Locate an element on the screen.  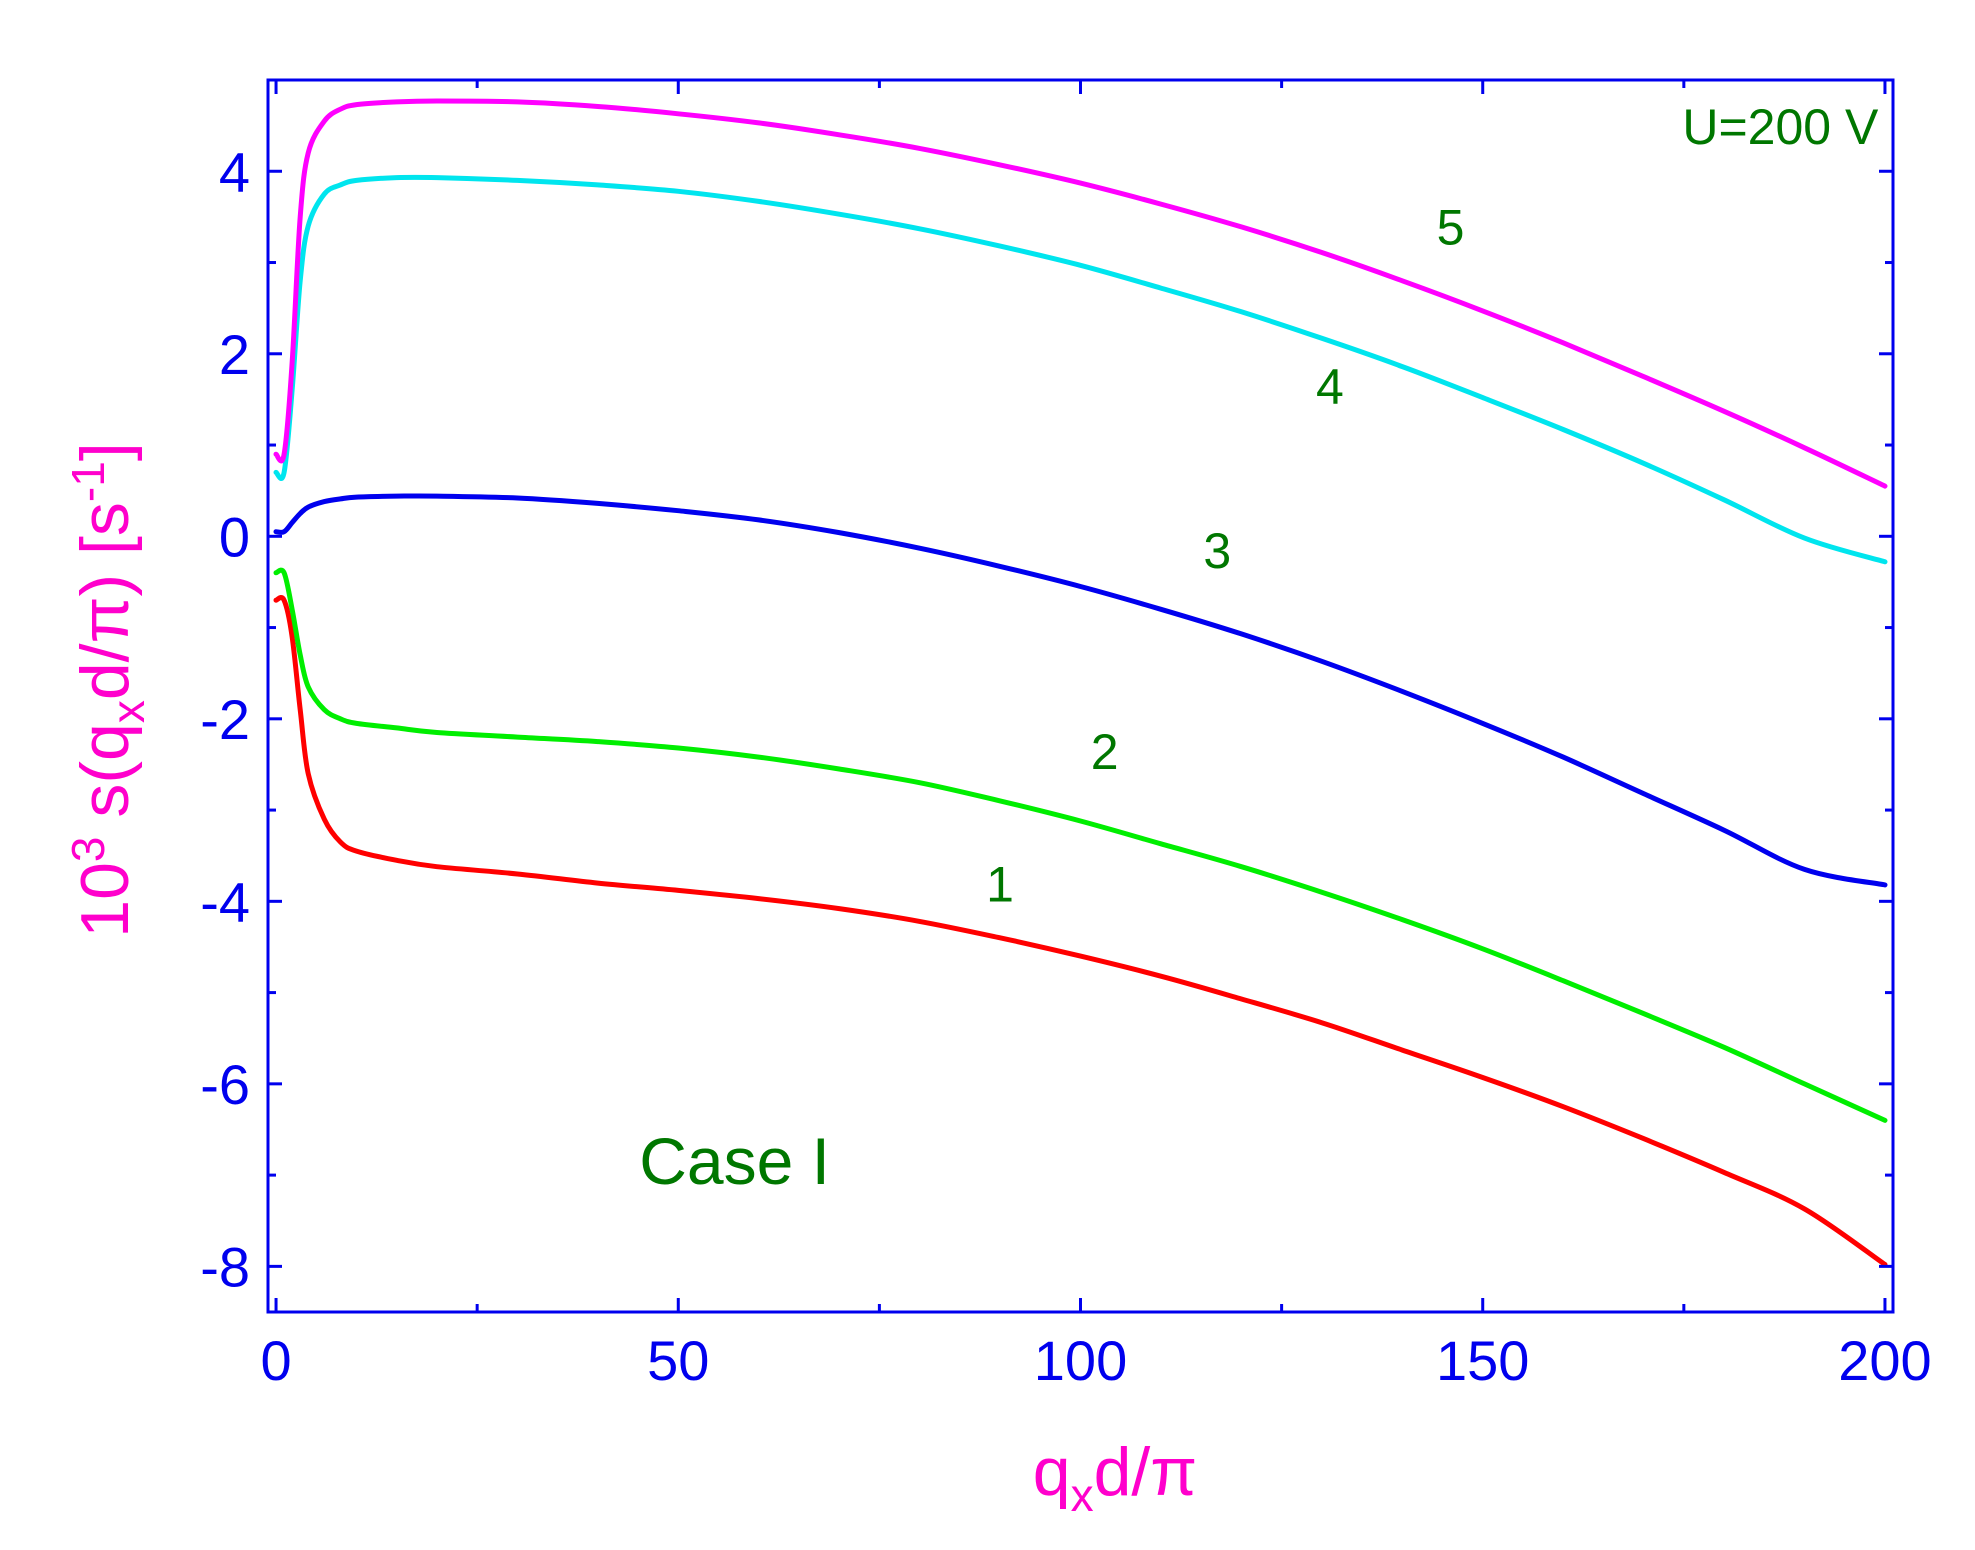
x-tick-label: 200 is located at coordinates (1884, 1360).